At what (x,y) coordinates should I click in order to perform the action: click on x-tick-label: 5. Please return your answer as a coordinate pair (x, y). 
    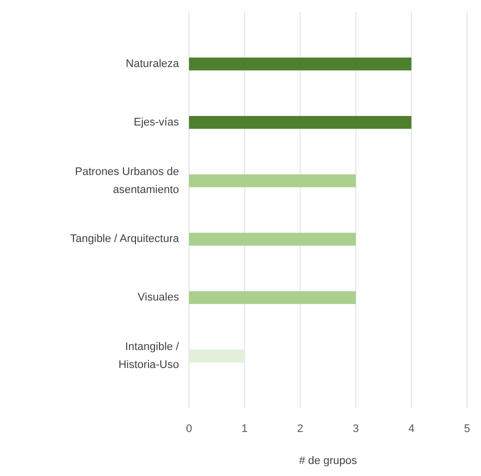
    Looking at the image, I should click on (467, 429).